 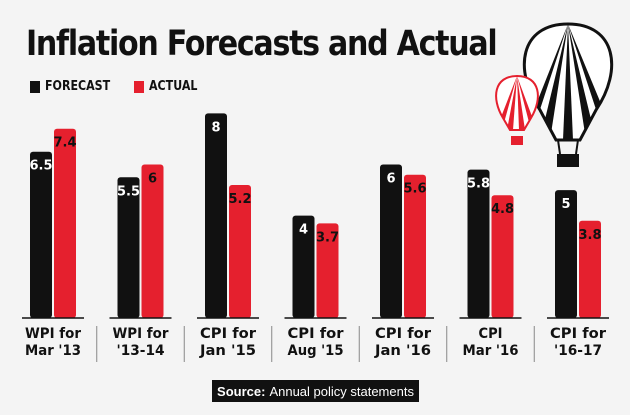 I want to click on x-tick-label-2-0: CPI for, so click(x=228, y=334).